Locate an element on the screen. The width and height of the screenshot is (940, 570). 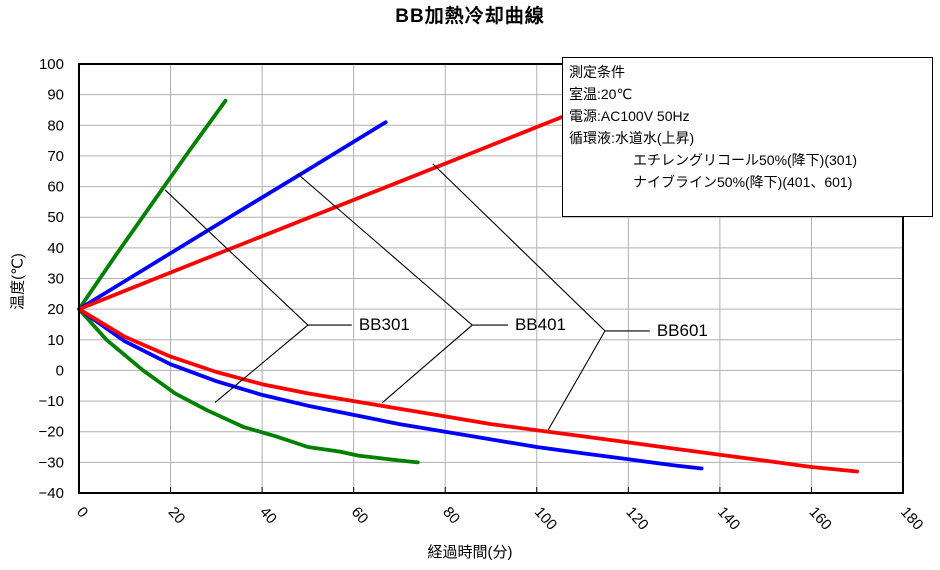
conditions-fluid-glycol: エチレングリコール50%(降下)(301) is located at coordinates (745, 160).